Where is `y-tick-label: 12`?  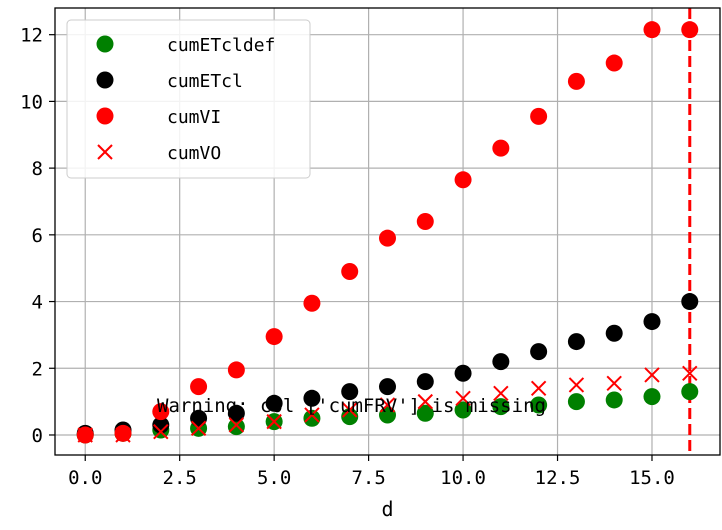
y-tick-label: 12 is located at coordinates (31, 36).